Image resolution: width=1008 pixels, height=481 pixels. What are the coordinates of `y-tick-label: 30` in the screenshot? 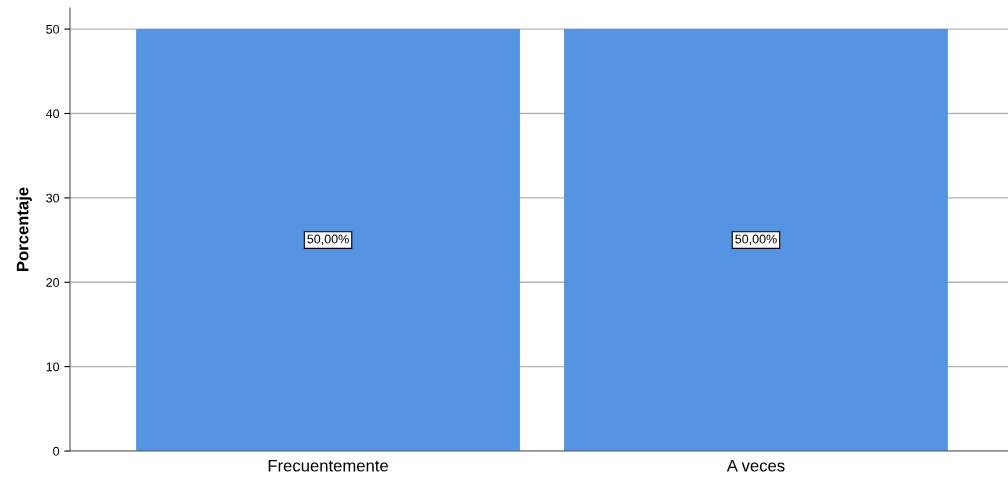 It's located at (53, 198).